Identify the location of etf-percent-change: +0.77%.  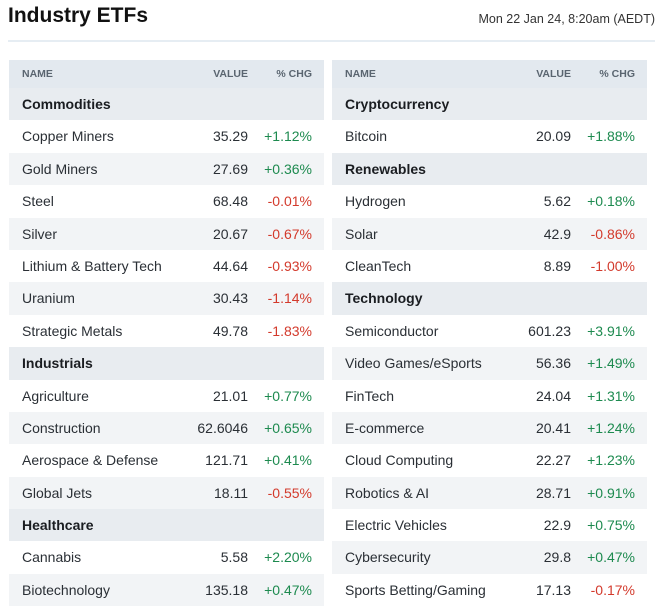
(288, 395).